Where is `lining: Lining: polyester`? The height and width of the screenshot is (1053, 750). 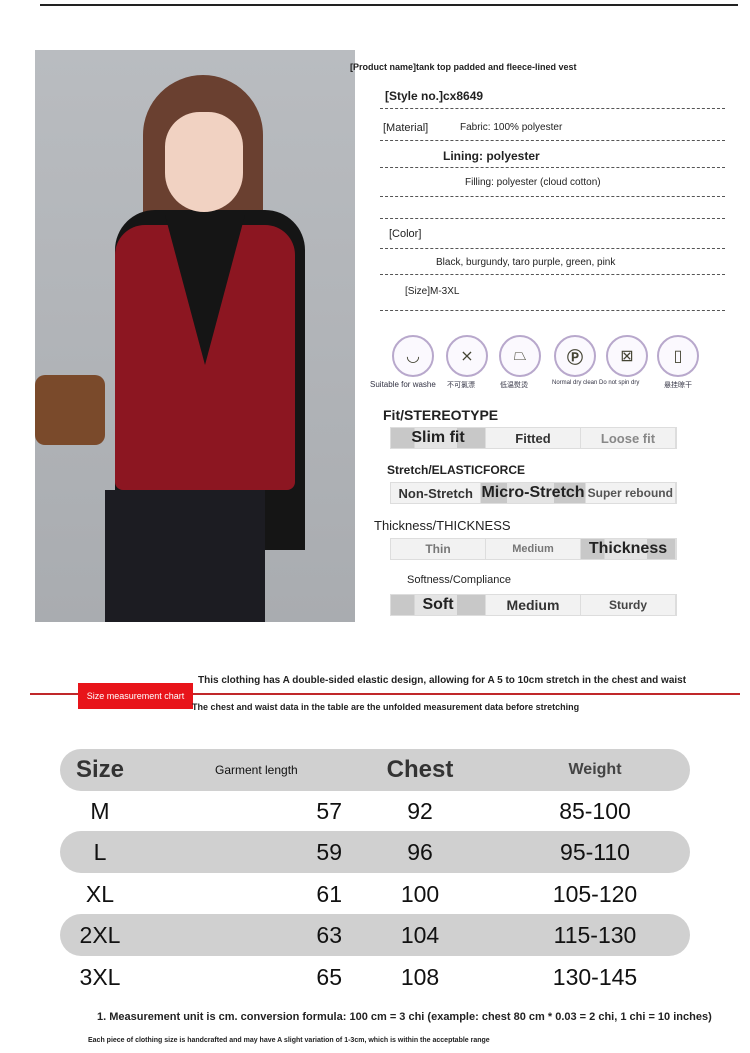
lining: Lining: polyester is located at coordinates (491, 156).